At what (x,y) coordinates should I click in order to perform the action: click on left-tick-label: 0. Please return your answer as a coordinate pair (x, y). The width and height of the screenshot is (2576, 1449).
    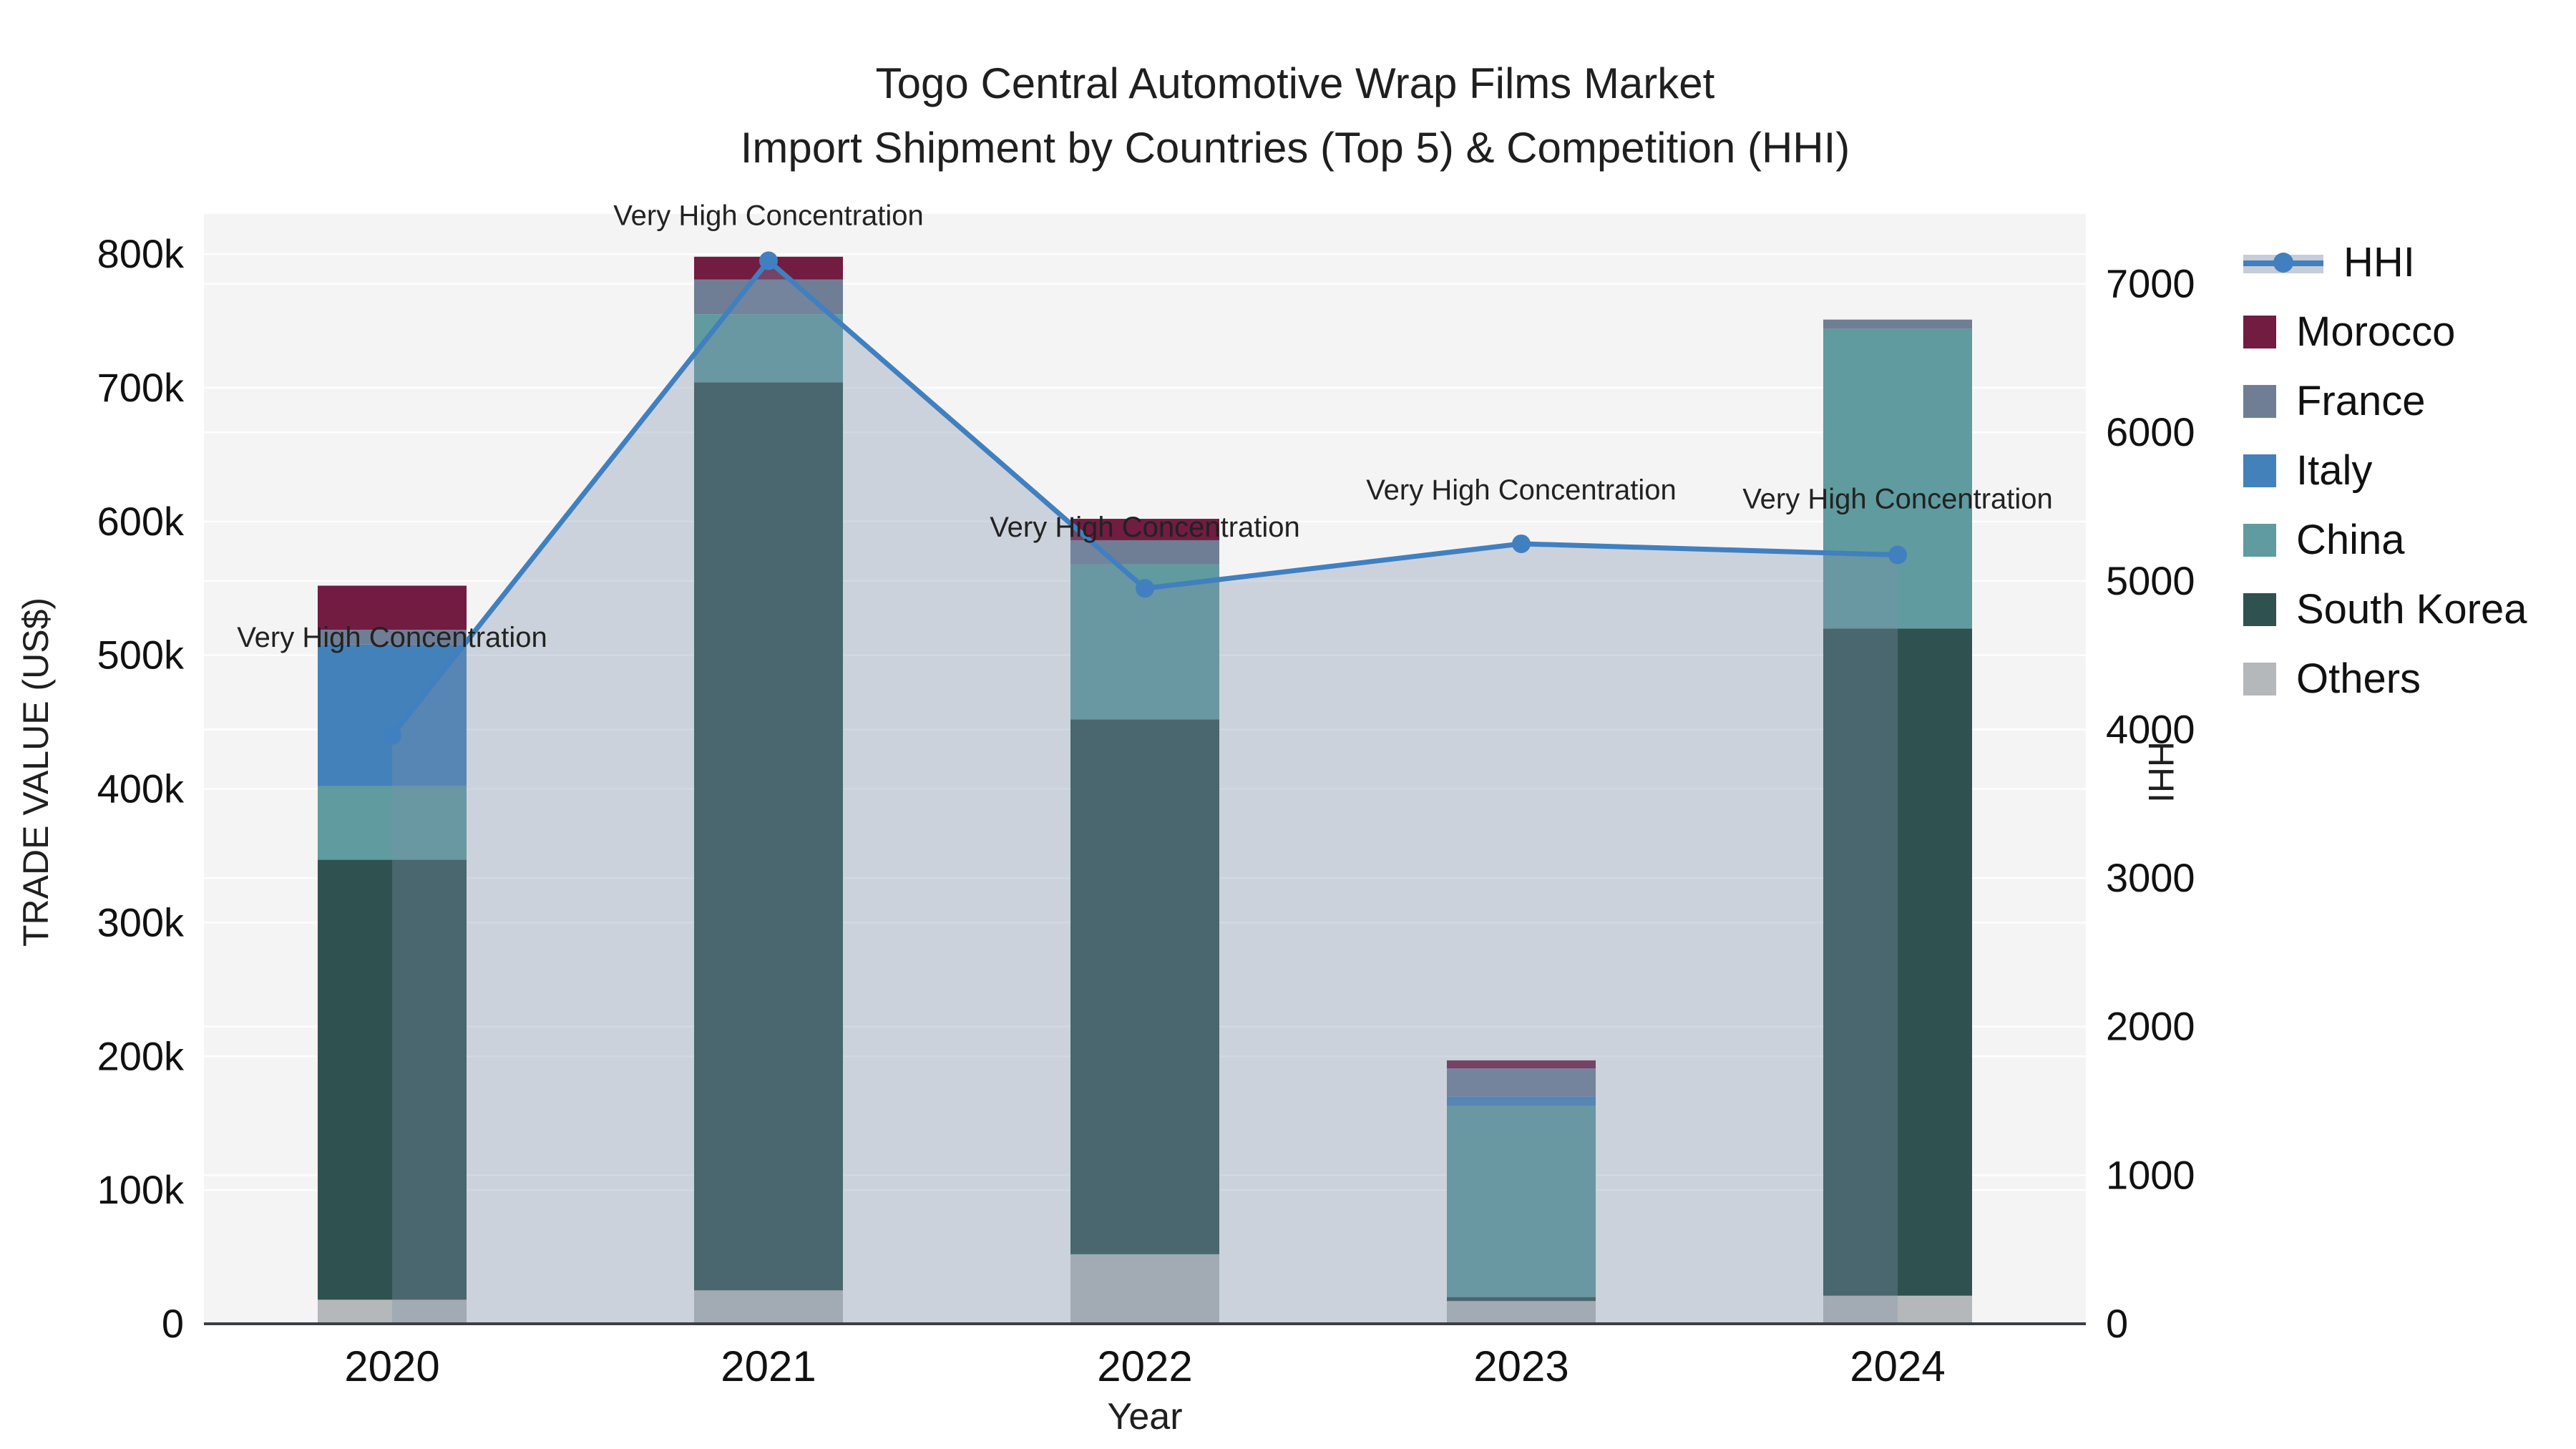
    Looking at the image, I should click on (173, 1323).